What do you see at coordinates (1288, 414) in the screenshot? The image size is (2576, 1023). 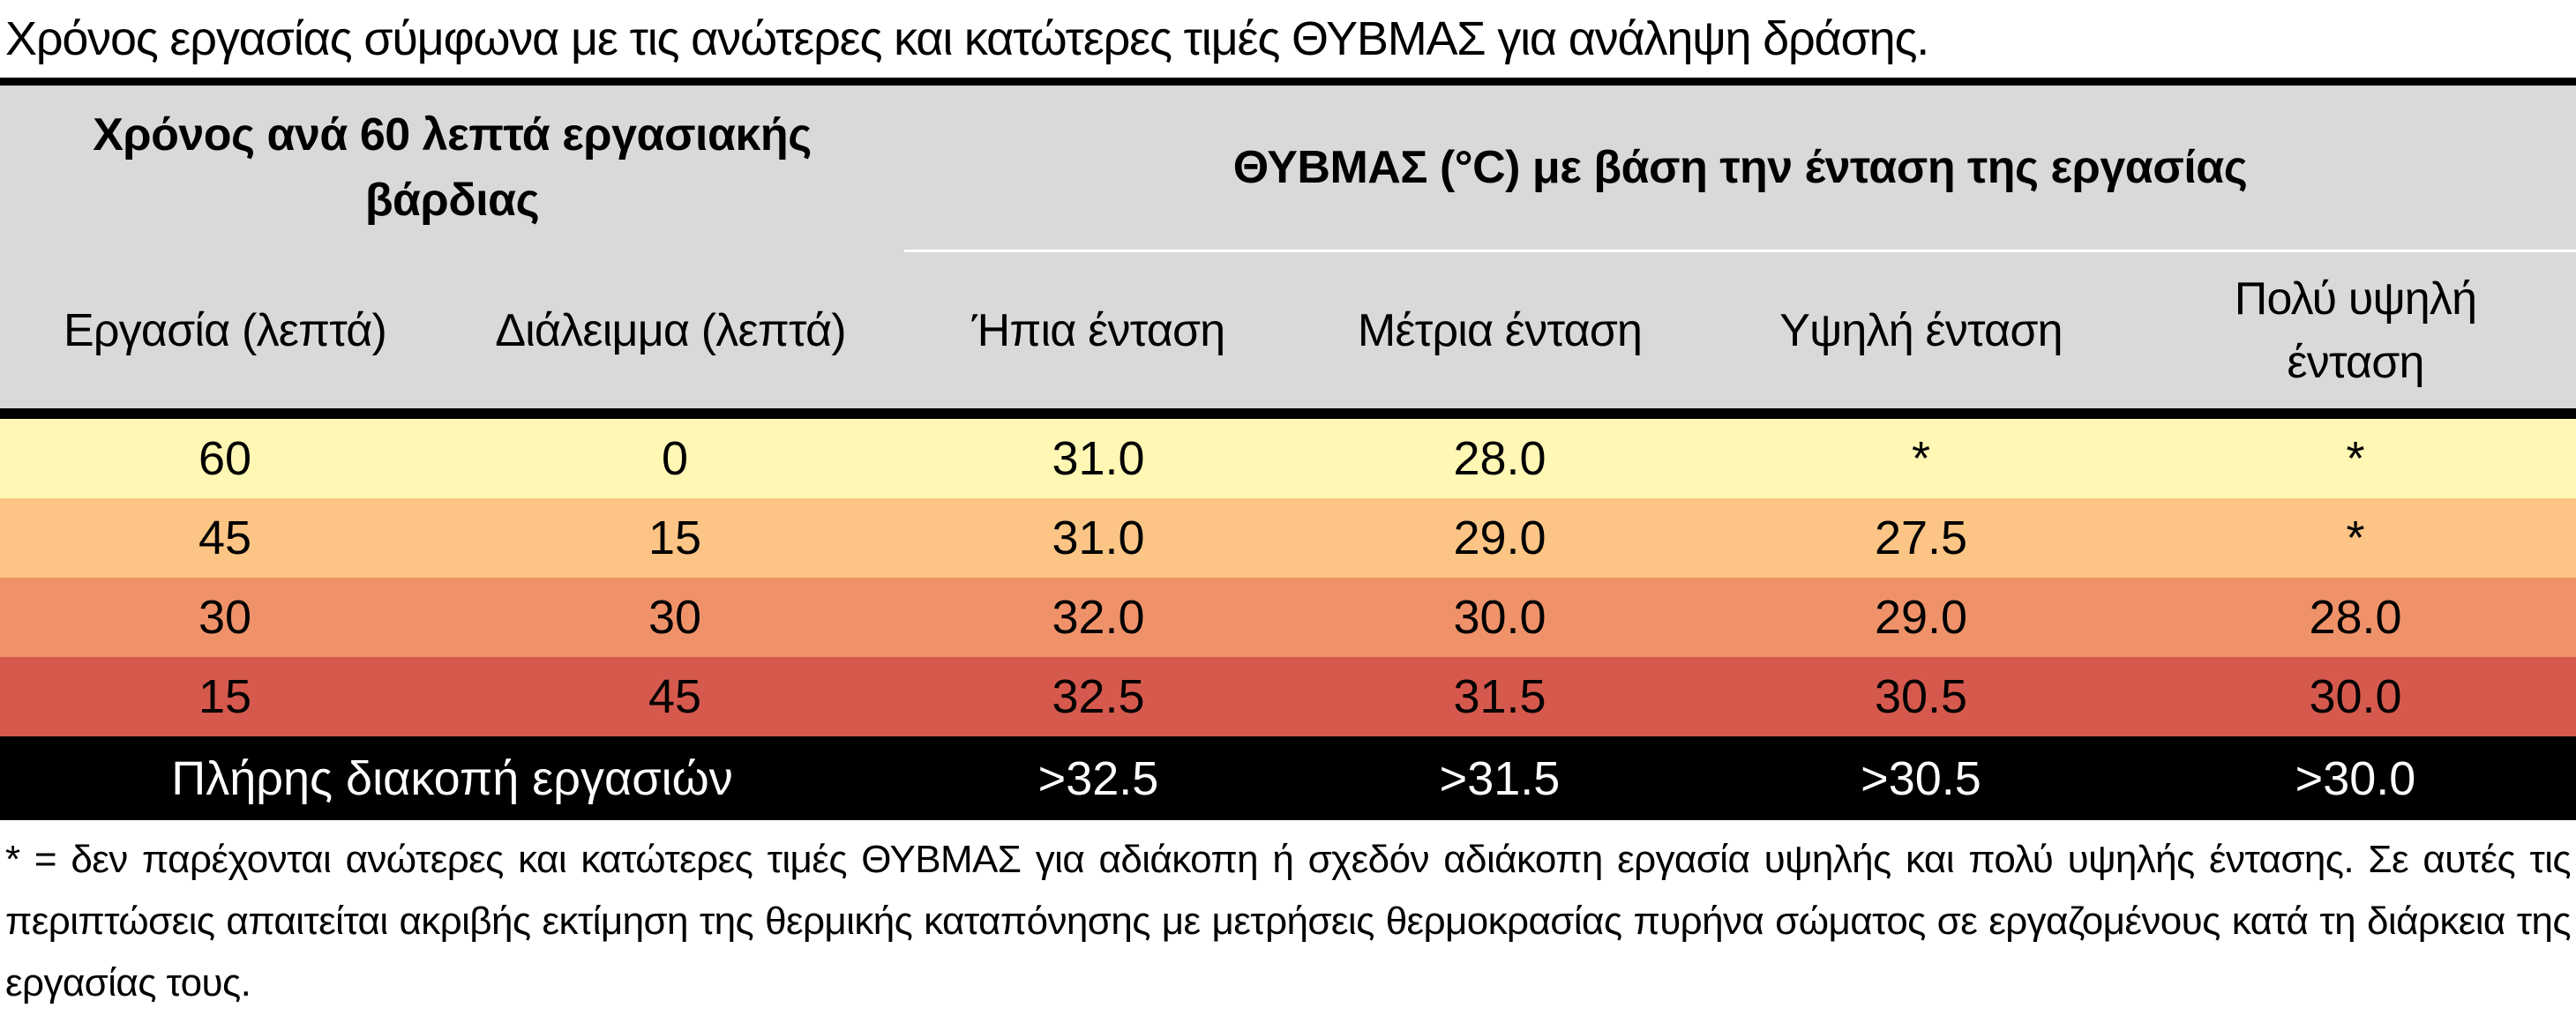 I see `header-rule` at bounding box center [1288, 414].